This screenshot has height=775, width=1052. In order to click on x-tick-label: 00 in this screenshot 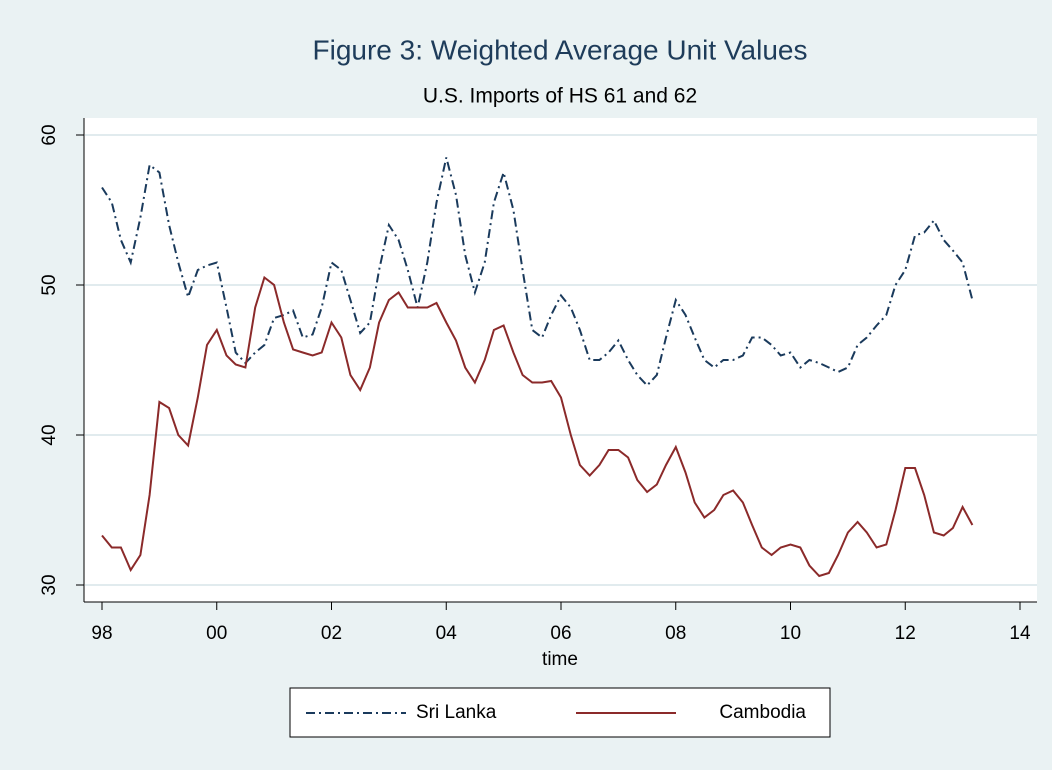, I will do `click(216, 633)`.